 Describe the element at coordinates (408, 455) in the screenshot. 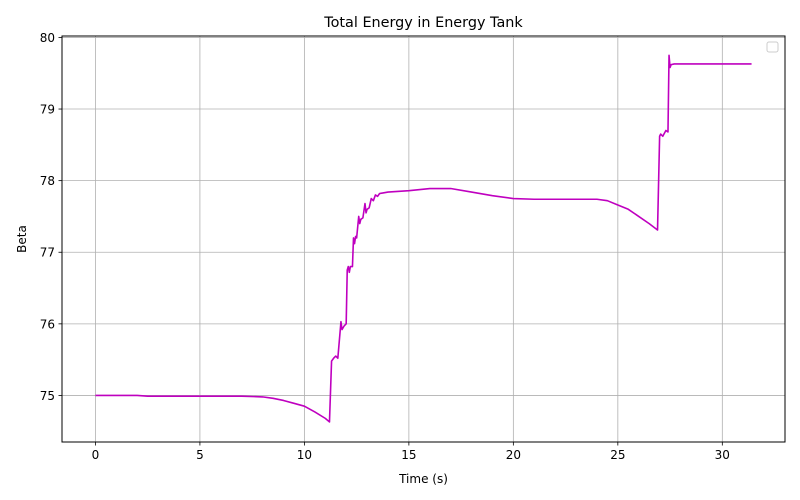

I see `x-tick-label: 15` at that location.